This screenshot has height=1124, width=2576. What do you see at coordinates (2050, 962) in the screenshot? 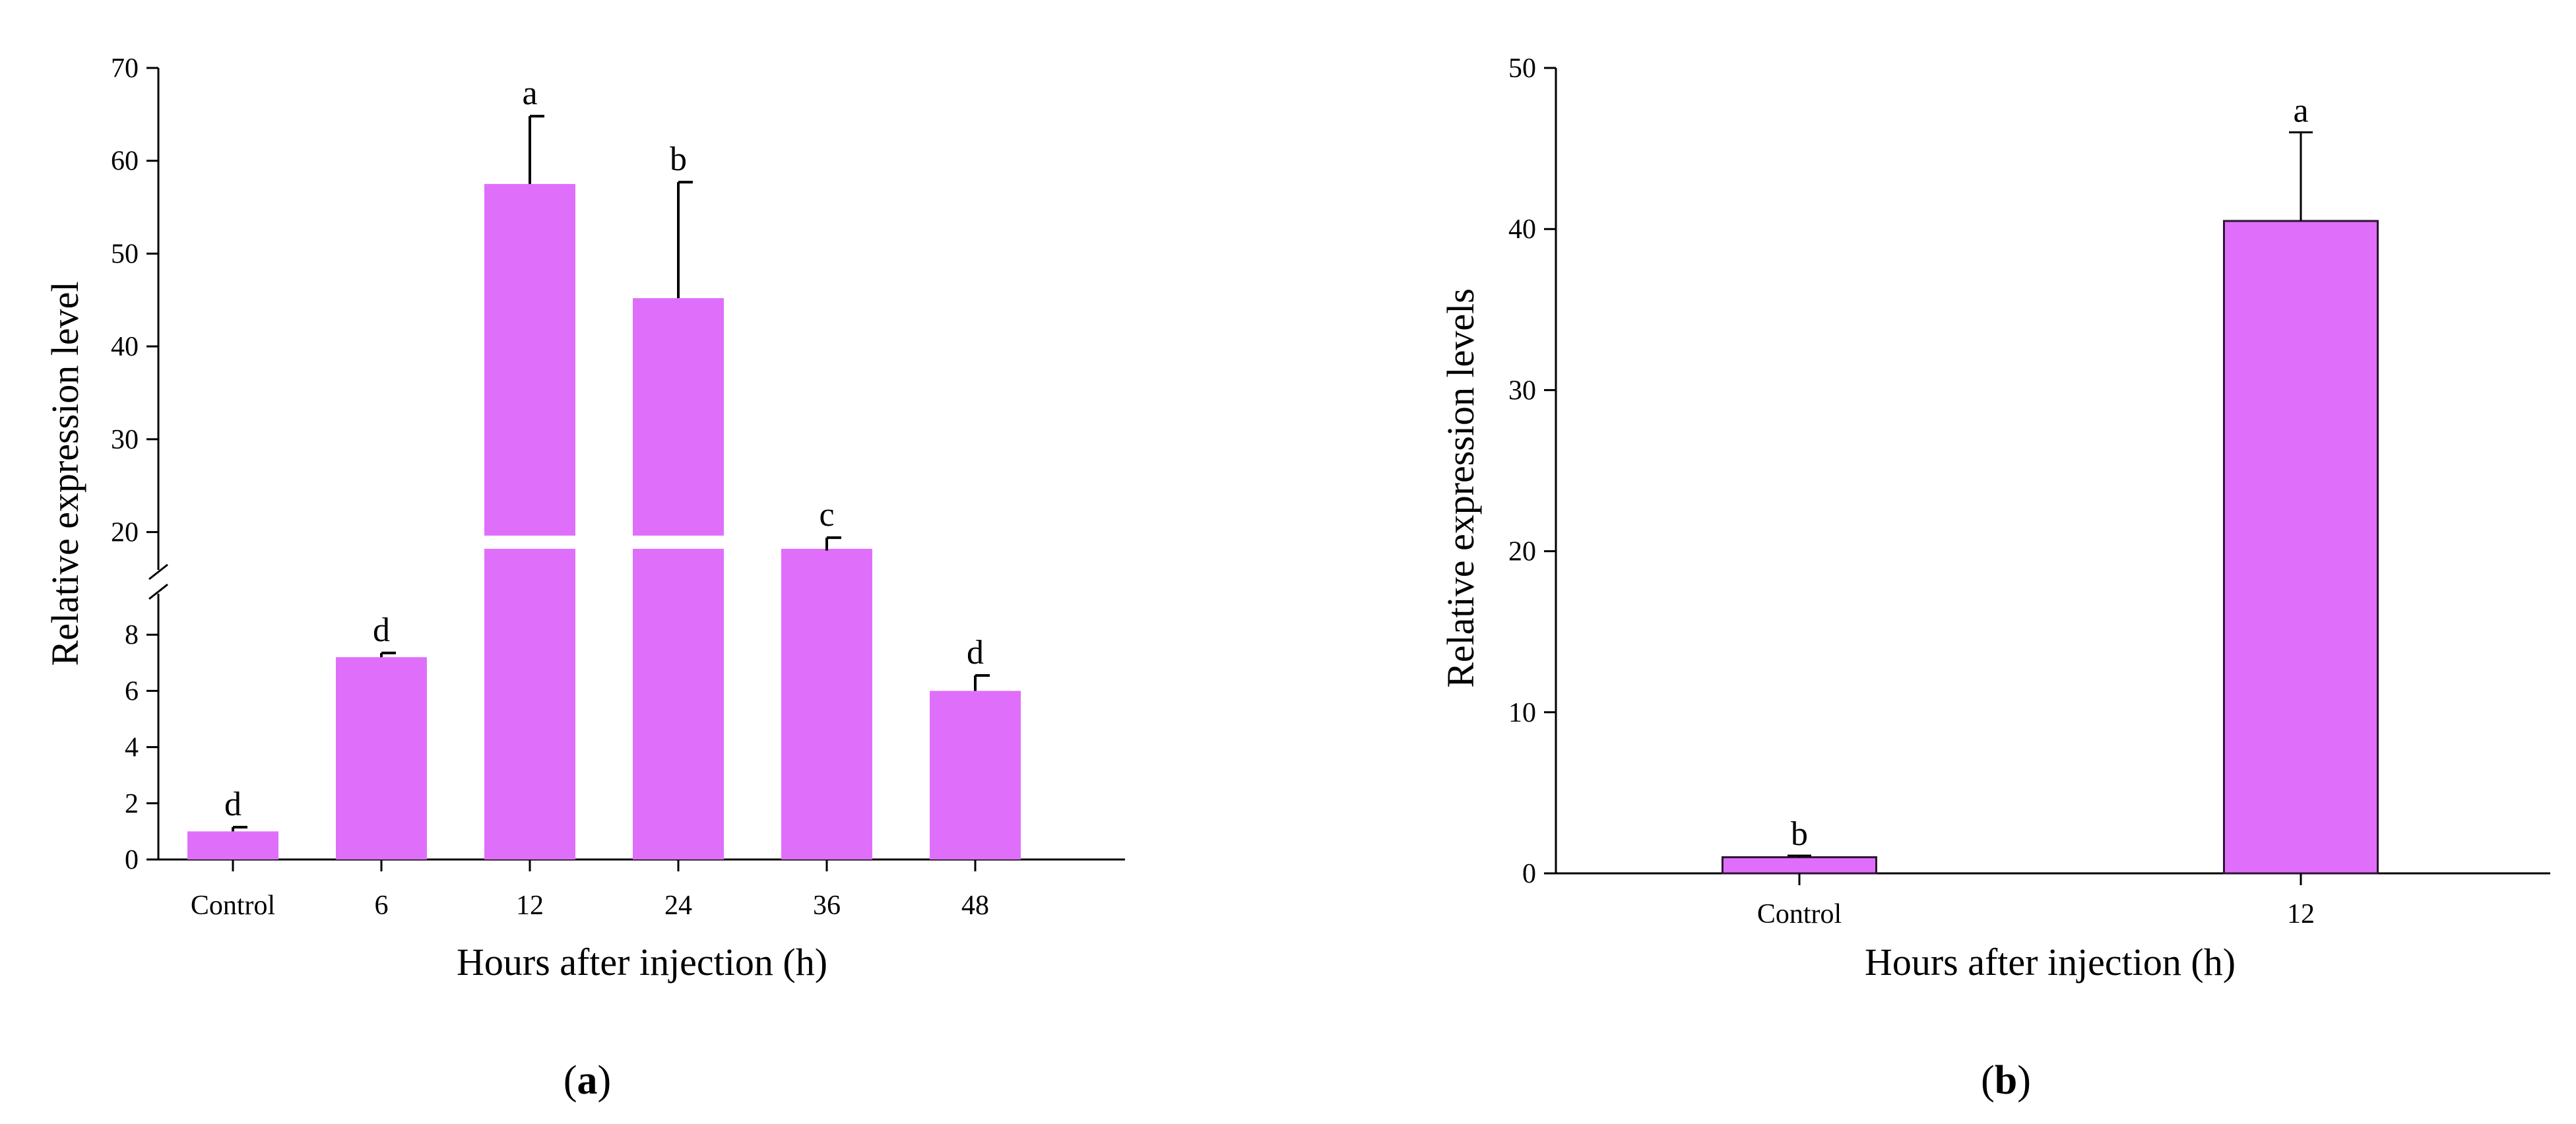
I see `panel-b-x-axis-label: Hours after injection (h)` at bounding box center [2050, 962].